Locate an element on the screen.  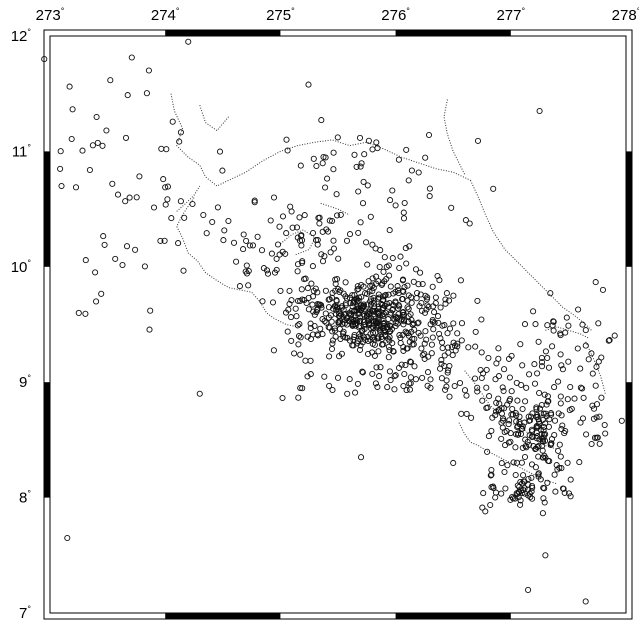
coastline is located at coordinates (335, 209).